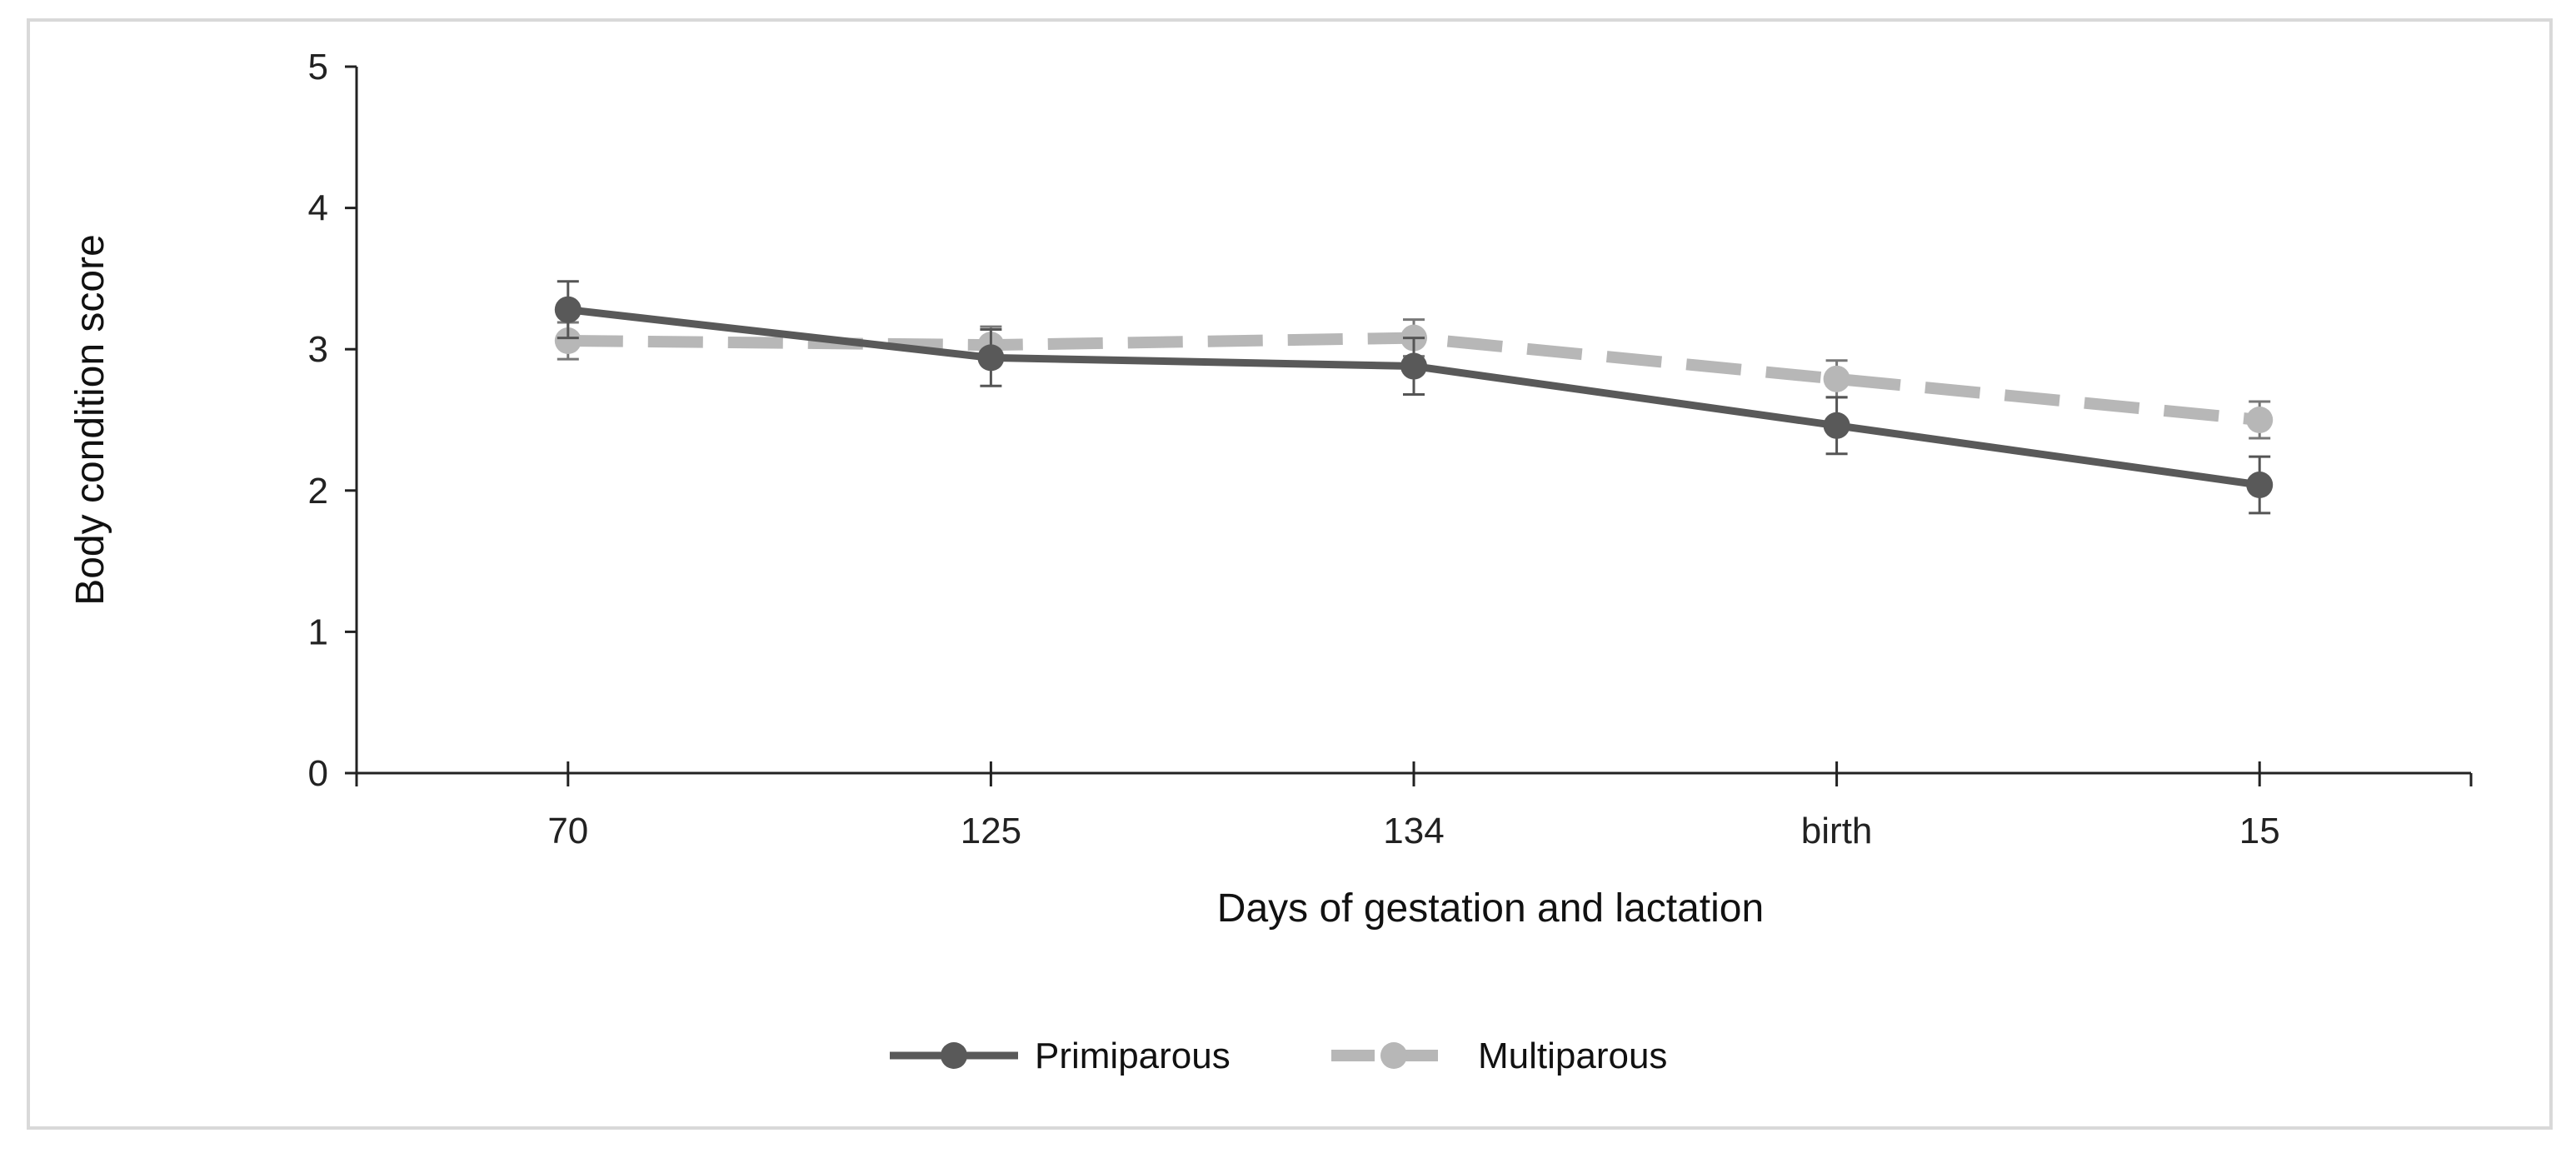  I want to click on y-tick-label: 0, so click(318, 773).